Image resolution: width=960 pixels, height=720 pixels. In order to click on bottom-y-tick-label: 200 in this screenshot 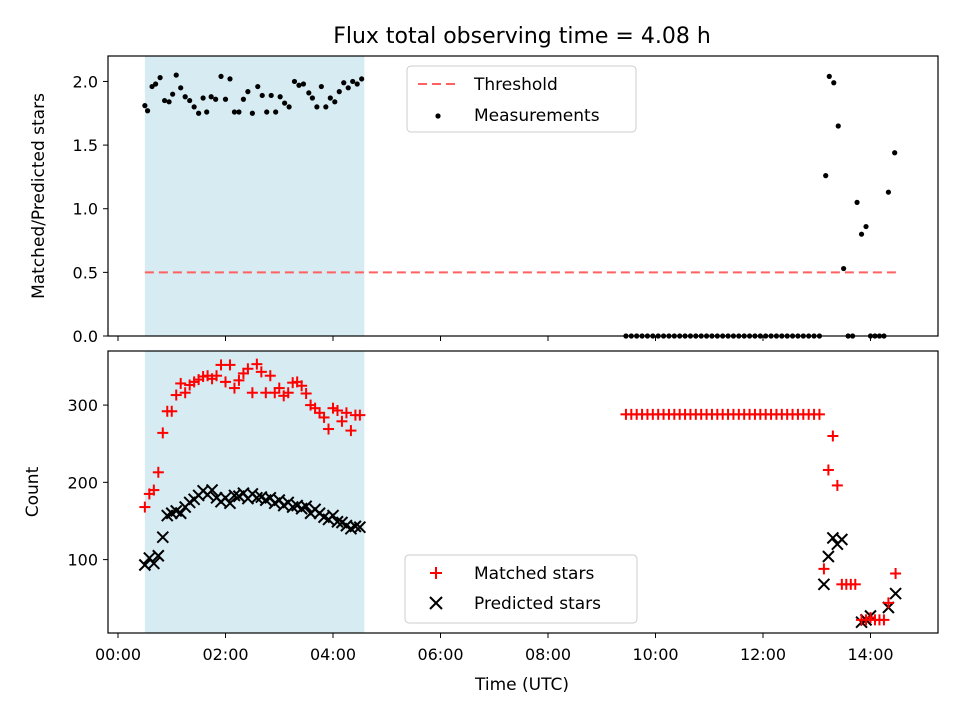, I will do `click(82, 482)`.